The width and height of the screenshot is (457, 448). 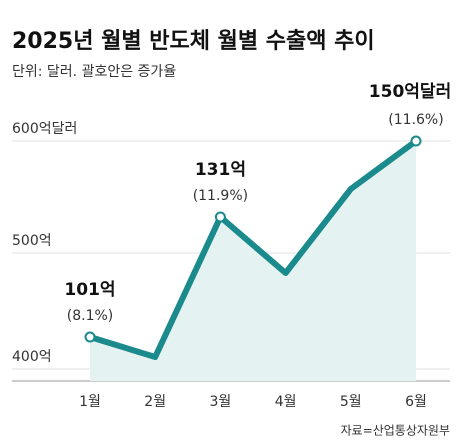 What do you see at coordinates (220, 170) in the screenshot?
I see `value-label: 131억` at bounding box center [220, 170].